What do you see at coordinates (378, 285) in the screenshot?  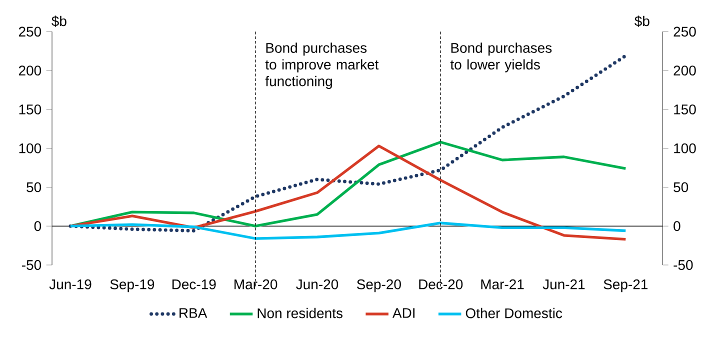 I see `x-tick-label: Sep-20` at bounding box center [378, 285].